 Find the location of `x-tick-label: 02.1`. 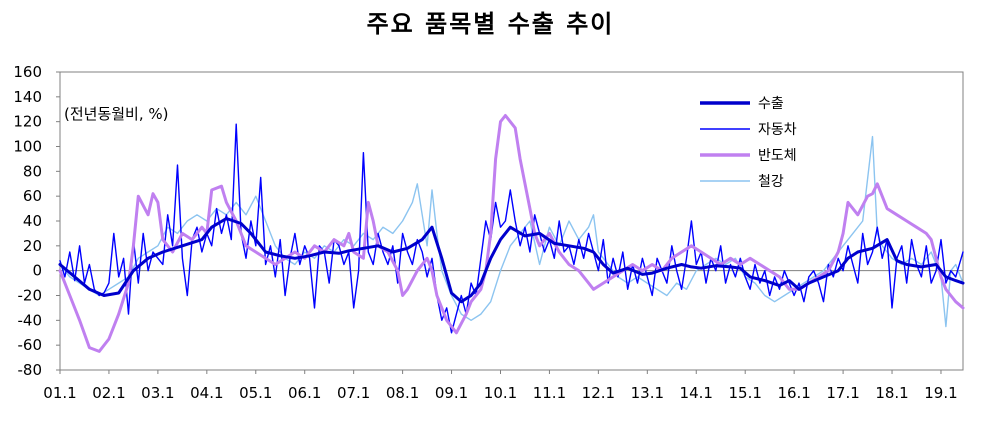

x-tick-label: 02.1 is located at coordinates (108, 393).